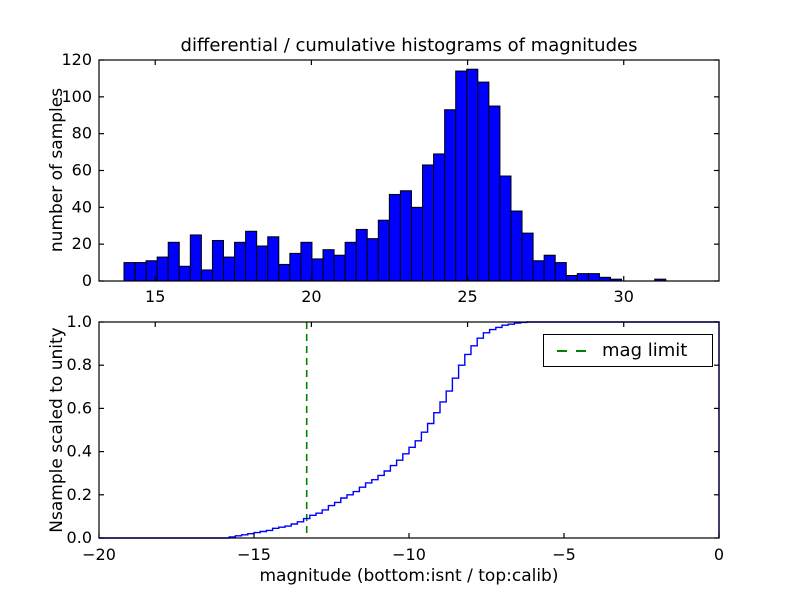 The width and height of the screenshot is (800, 600). I want to click on bottom-xtick-label: 0, so click(719, 554).